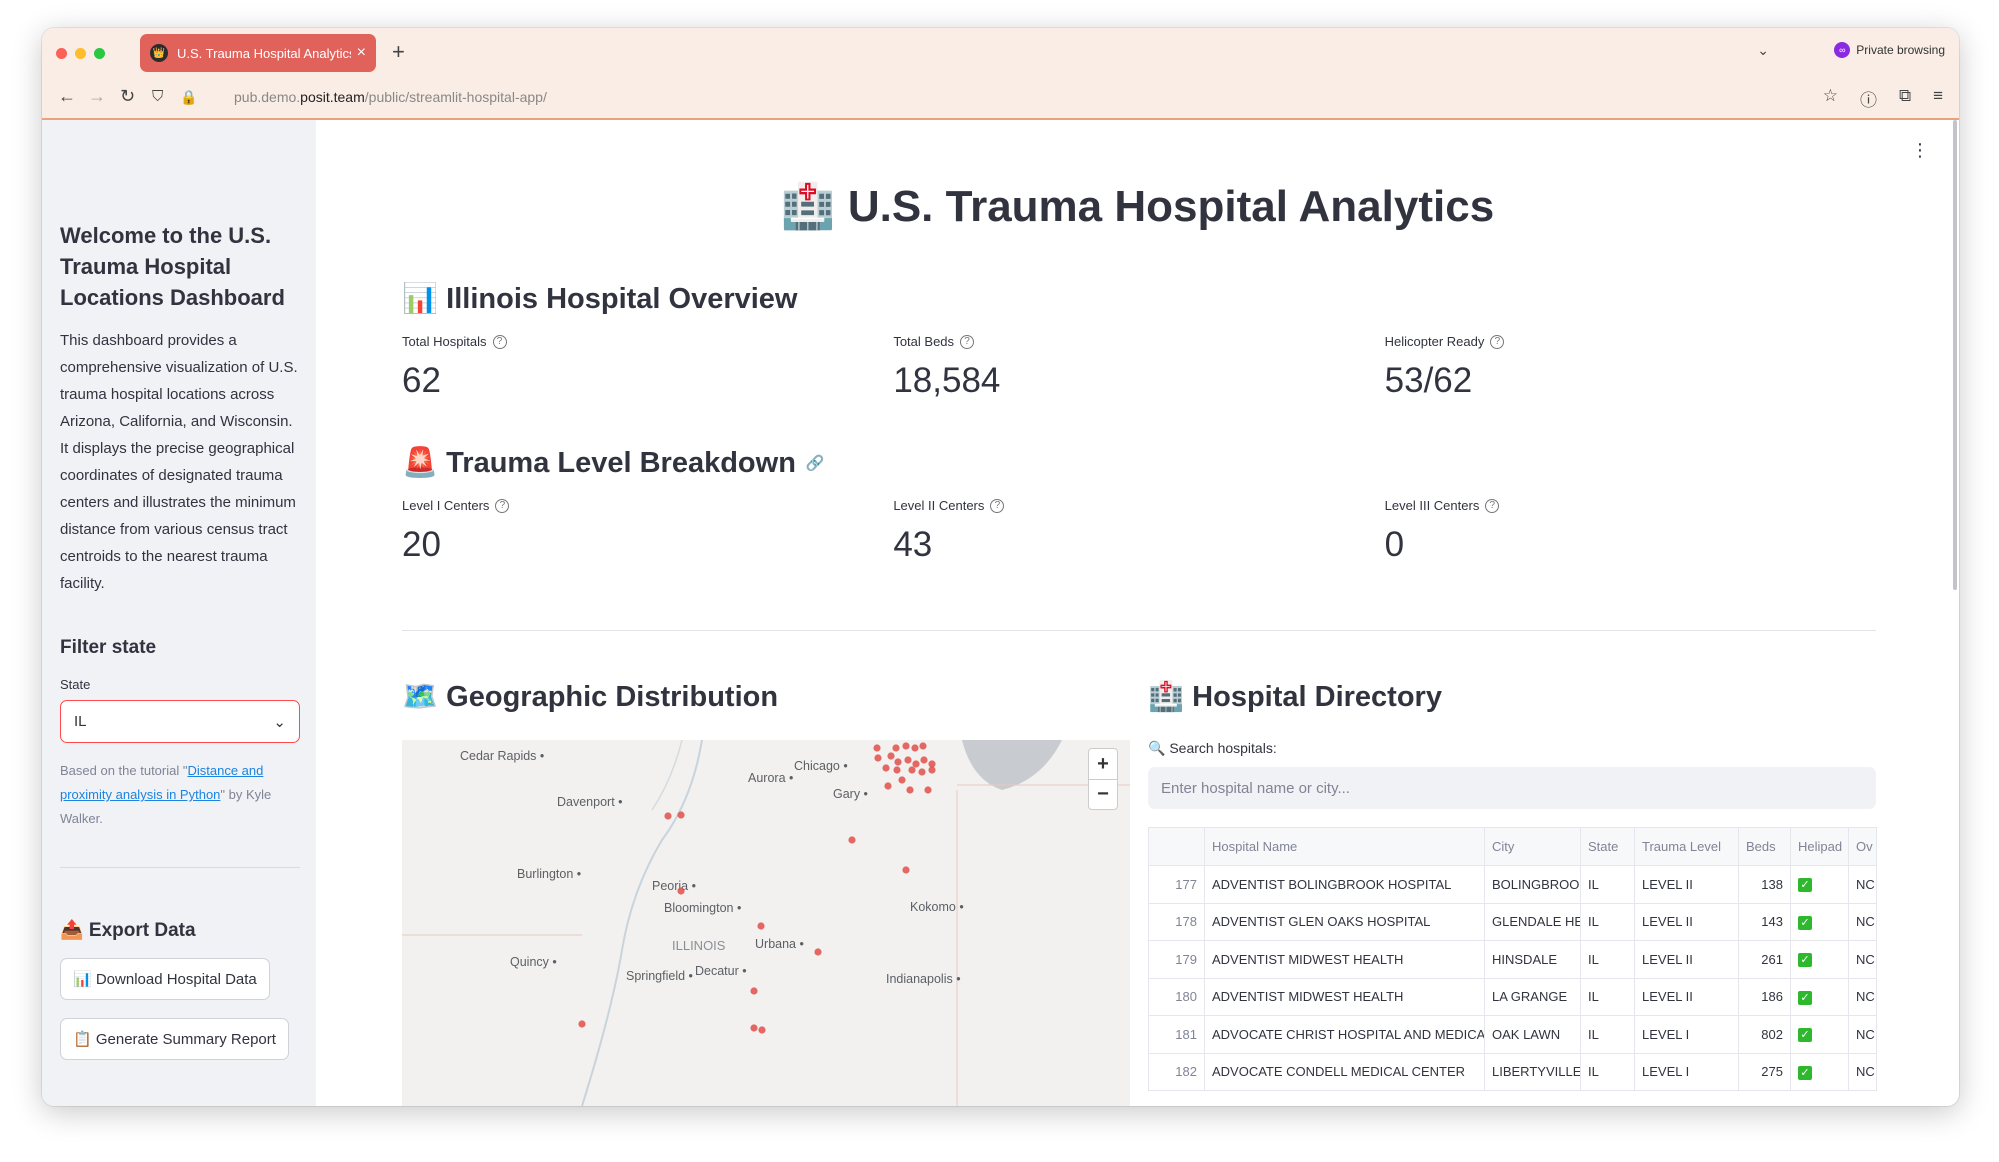  Describe the element at coordinates (1830, 95) in the screenshot. I see `bookmark-star-icon: ☆` at that location.